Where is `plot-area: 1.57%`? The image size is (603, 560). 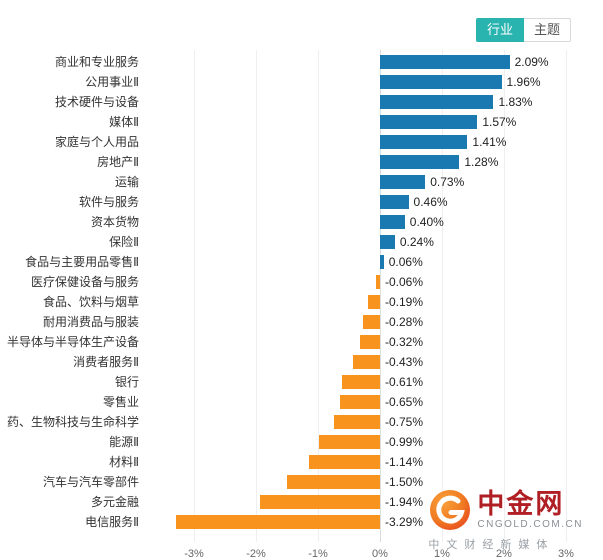
plot-area: 1.57% is located at coordinates (375, 122).